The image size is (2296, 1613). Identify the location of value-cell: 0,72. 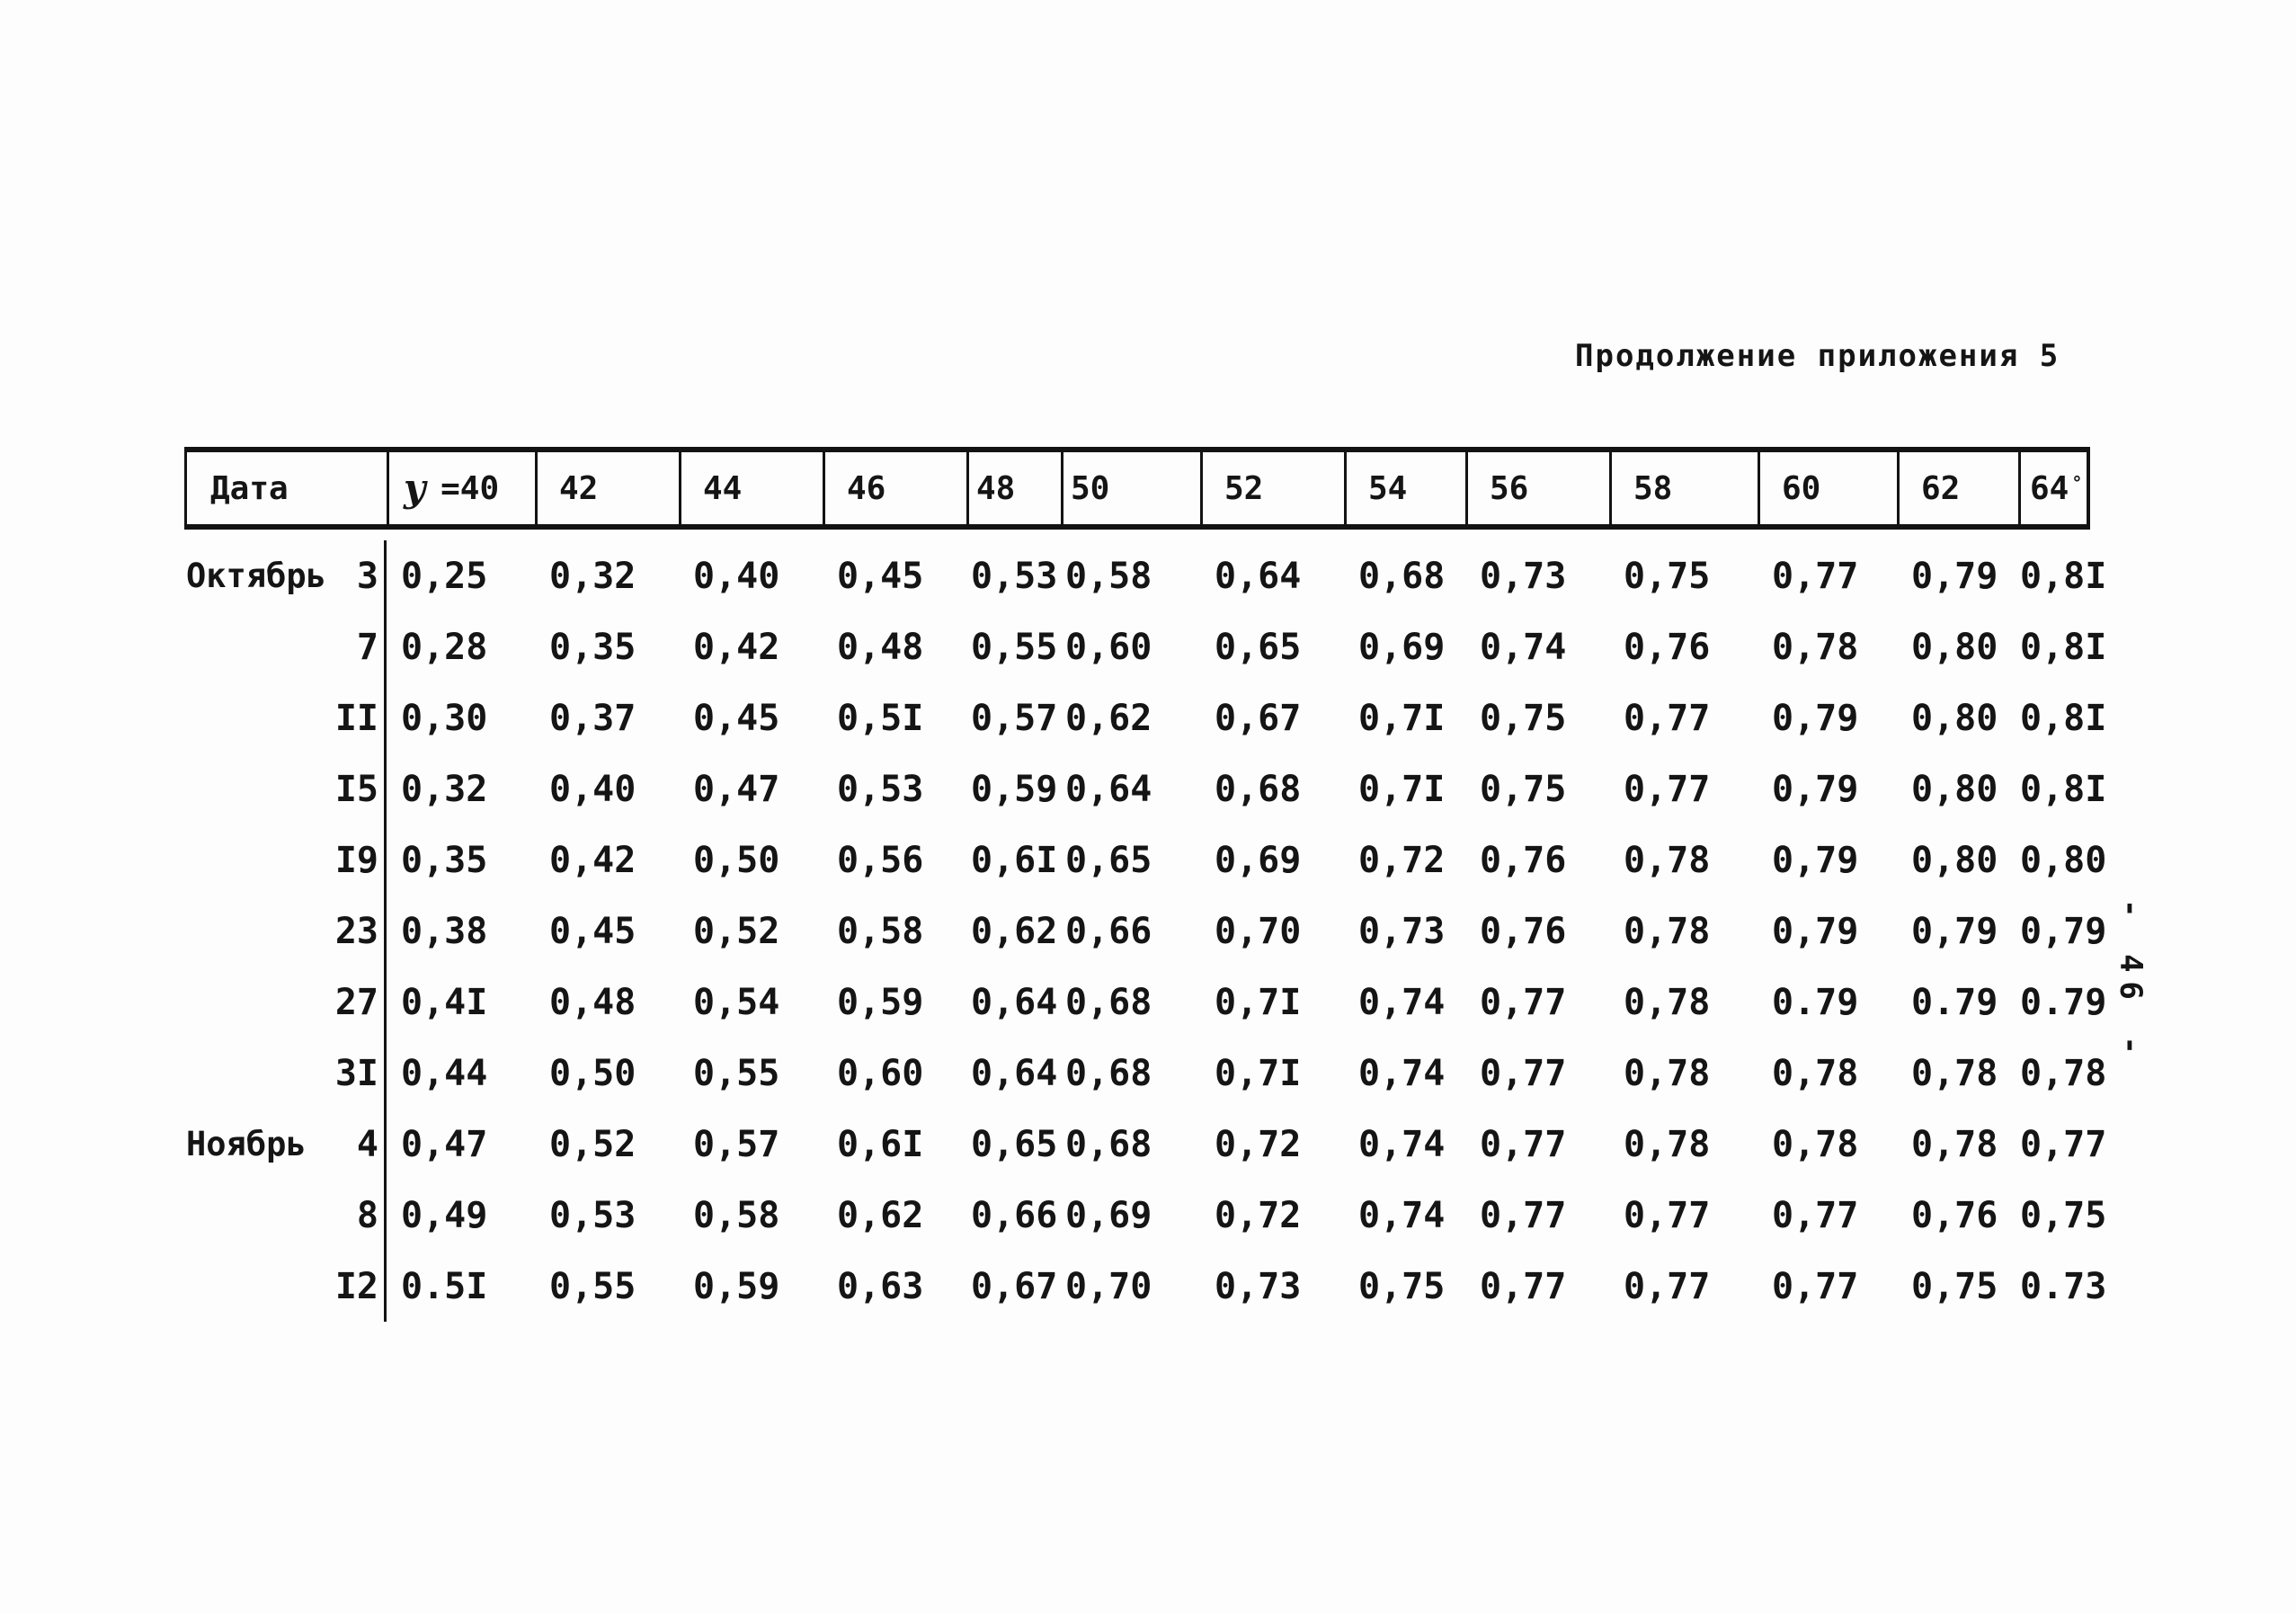
(1258, 1215).